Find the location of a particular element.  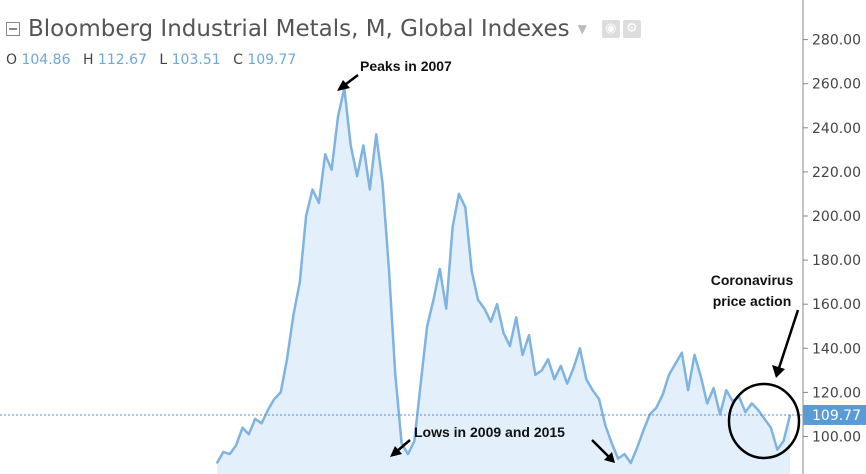

eye-icon: ◉ is located at coordinates (610, 29).